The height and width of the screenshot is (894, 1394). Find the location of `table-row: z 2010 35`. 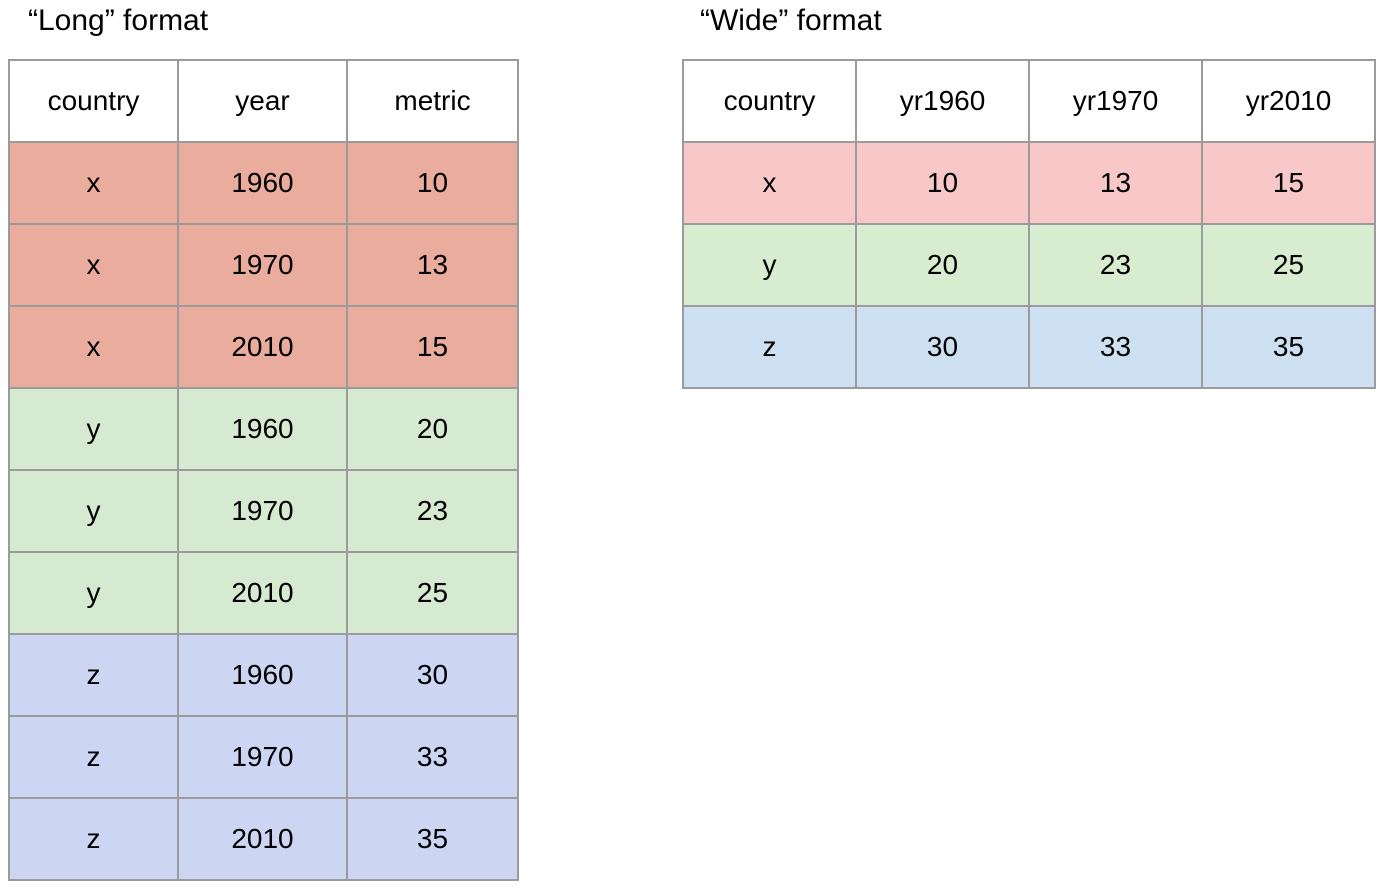

table-row: z 2010 35 is located at coordinates (263, 839).